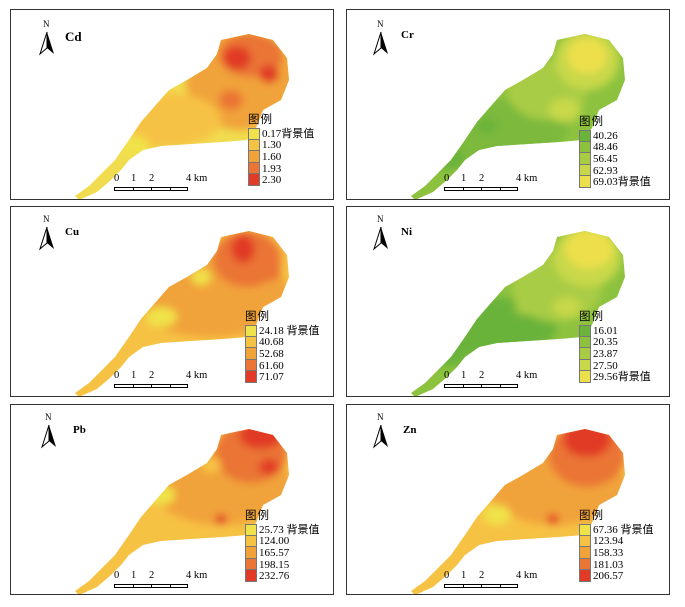  I want to click on ni-map, so click(518, 313).